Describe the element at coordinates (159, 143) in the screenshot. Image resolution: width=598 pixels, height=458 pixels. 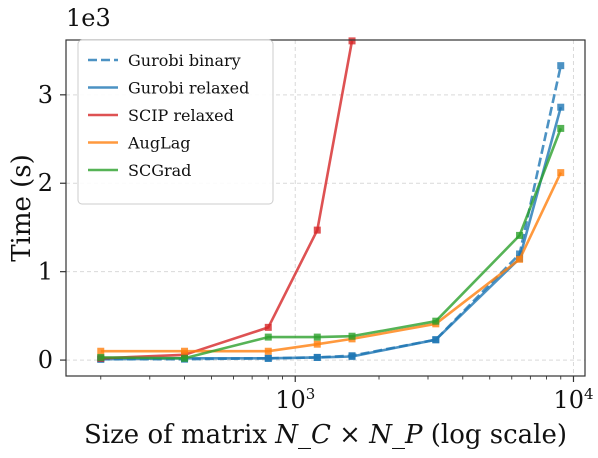
I see `legend-entry-label: AugLag` at that location.